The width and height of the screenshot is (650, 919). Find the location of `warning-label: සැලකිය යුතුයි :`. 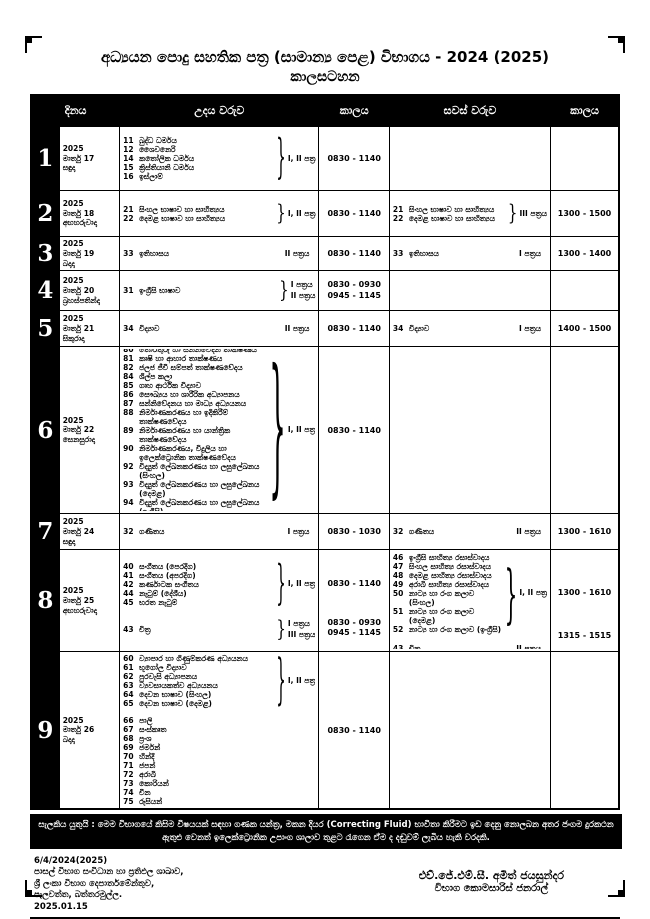

warning-label: සැලකිය යුතුයි : is located at coordinates (66, 825).